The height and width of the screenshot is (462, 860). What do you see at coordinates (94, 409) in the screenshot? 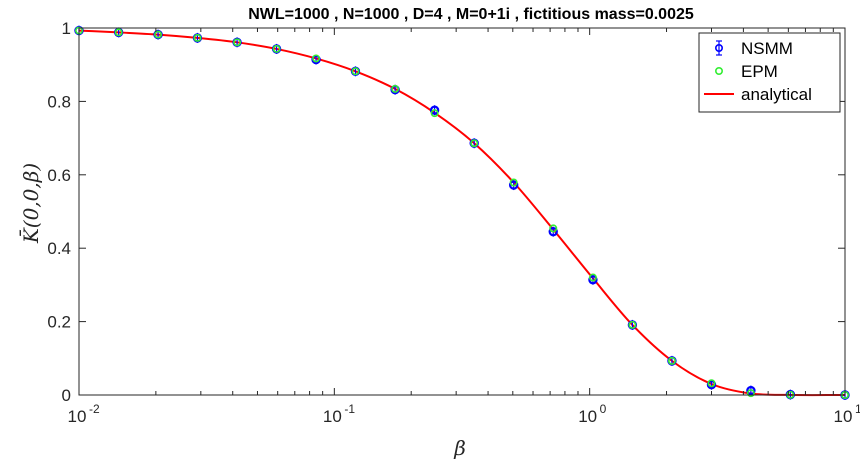
I see `x-tick-exponent: -2` at bounding box center [94, 409].